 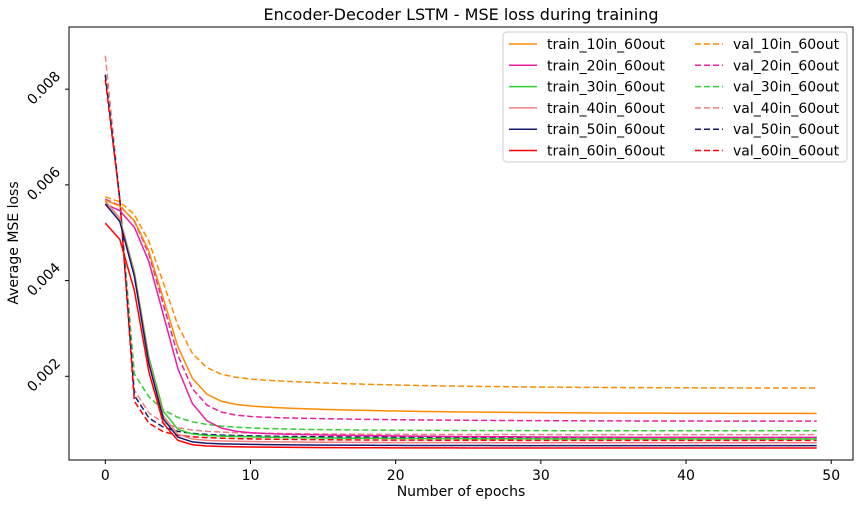 I want to click on legend-label: train_60in_60out, so click(x=606, y=152).